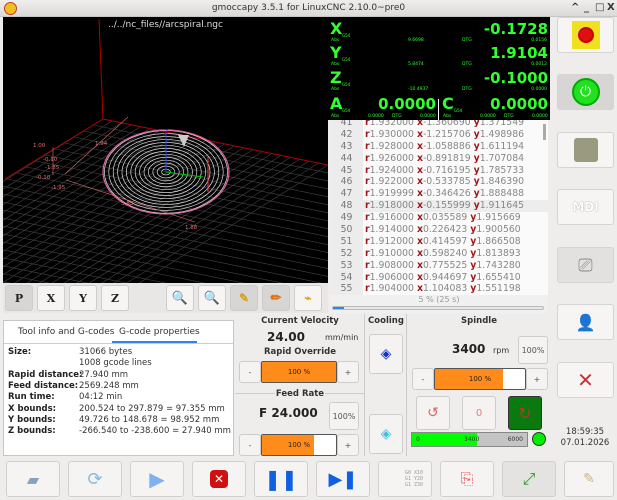 The height and width of the screenshot is (500, 617). I want to click on dro-value: 1.9104, so click(519, 53).